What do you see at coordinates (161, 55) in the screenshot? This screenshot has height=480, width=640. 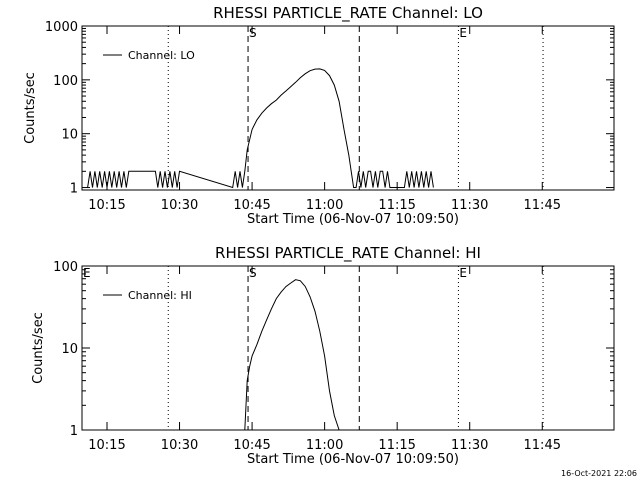 I see `legend-label: Channel: LO` at bounding box center [161, 55].